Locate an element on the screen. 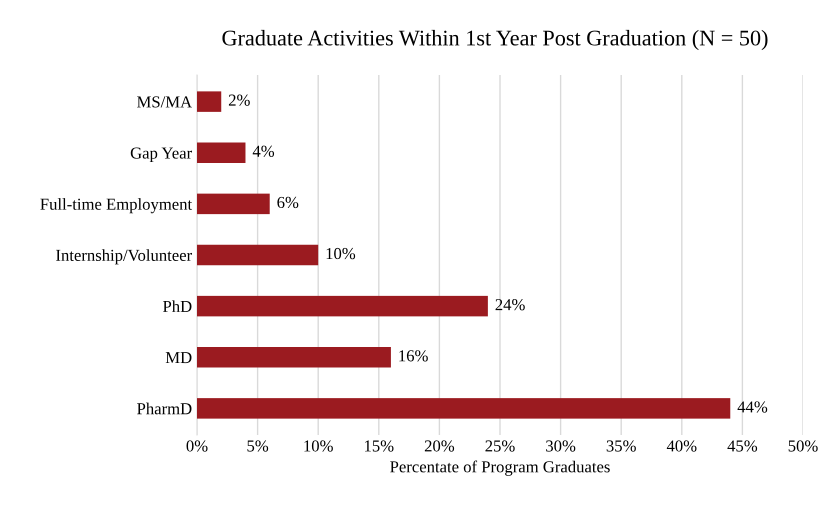  y-tick-label: MD is located at coordinates (179, 358).